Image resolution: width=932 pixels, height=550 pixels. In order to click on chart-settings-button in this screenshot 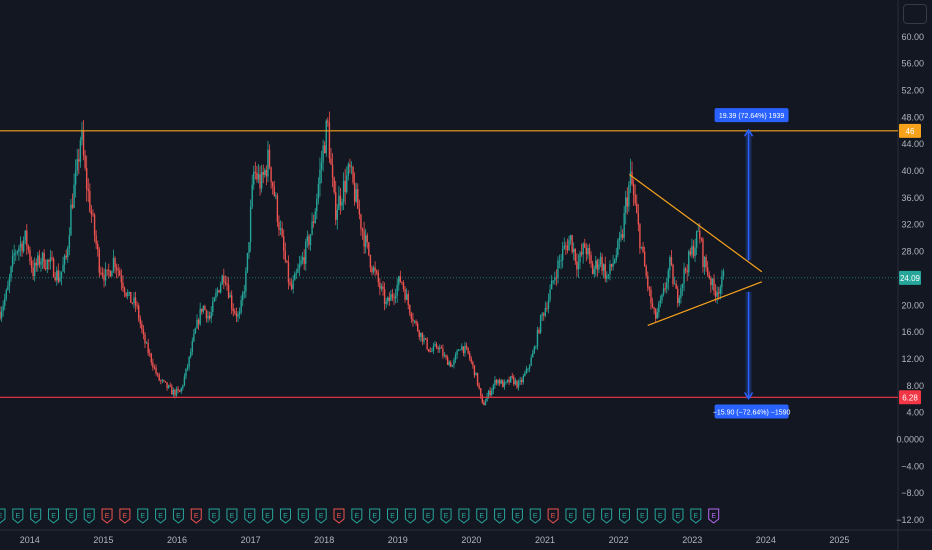, I will do `click(915, 14)`.